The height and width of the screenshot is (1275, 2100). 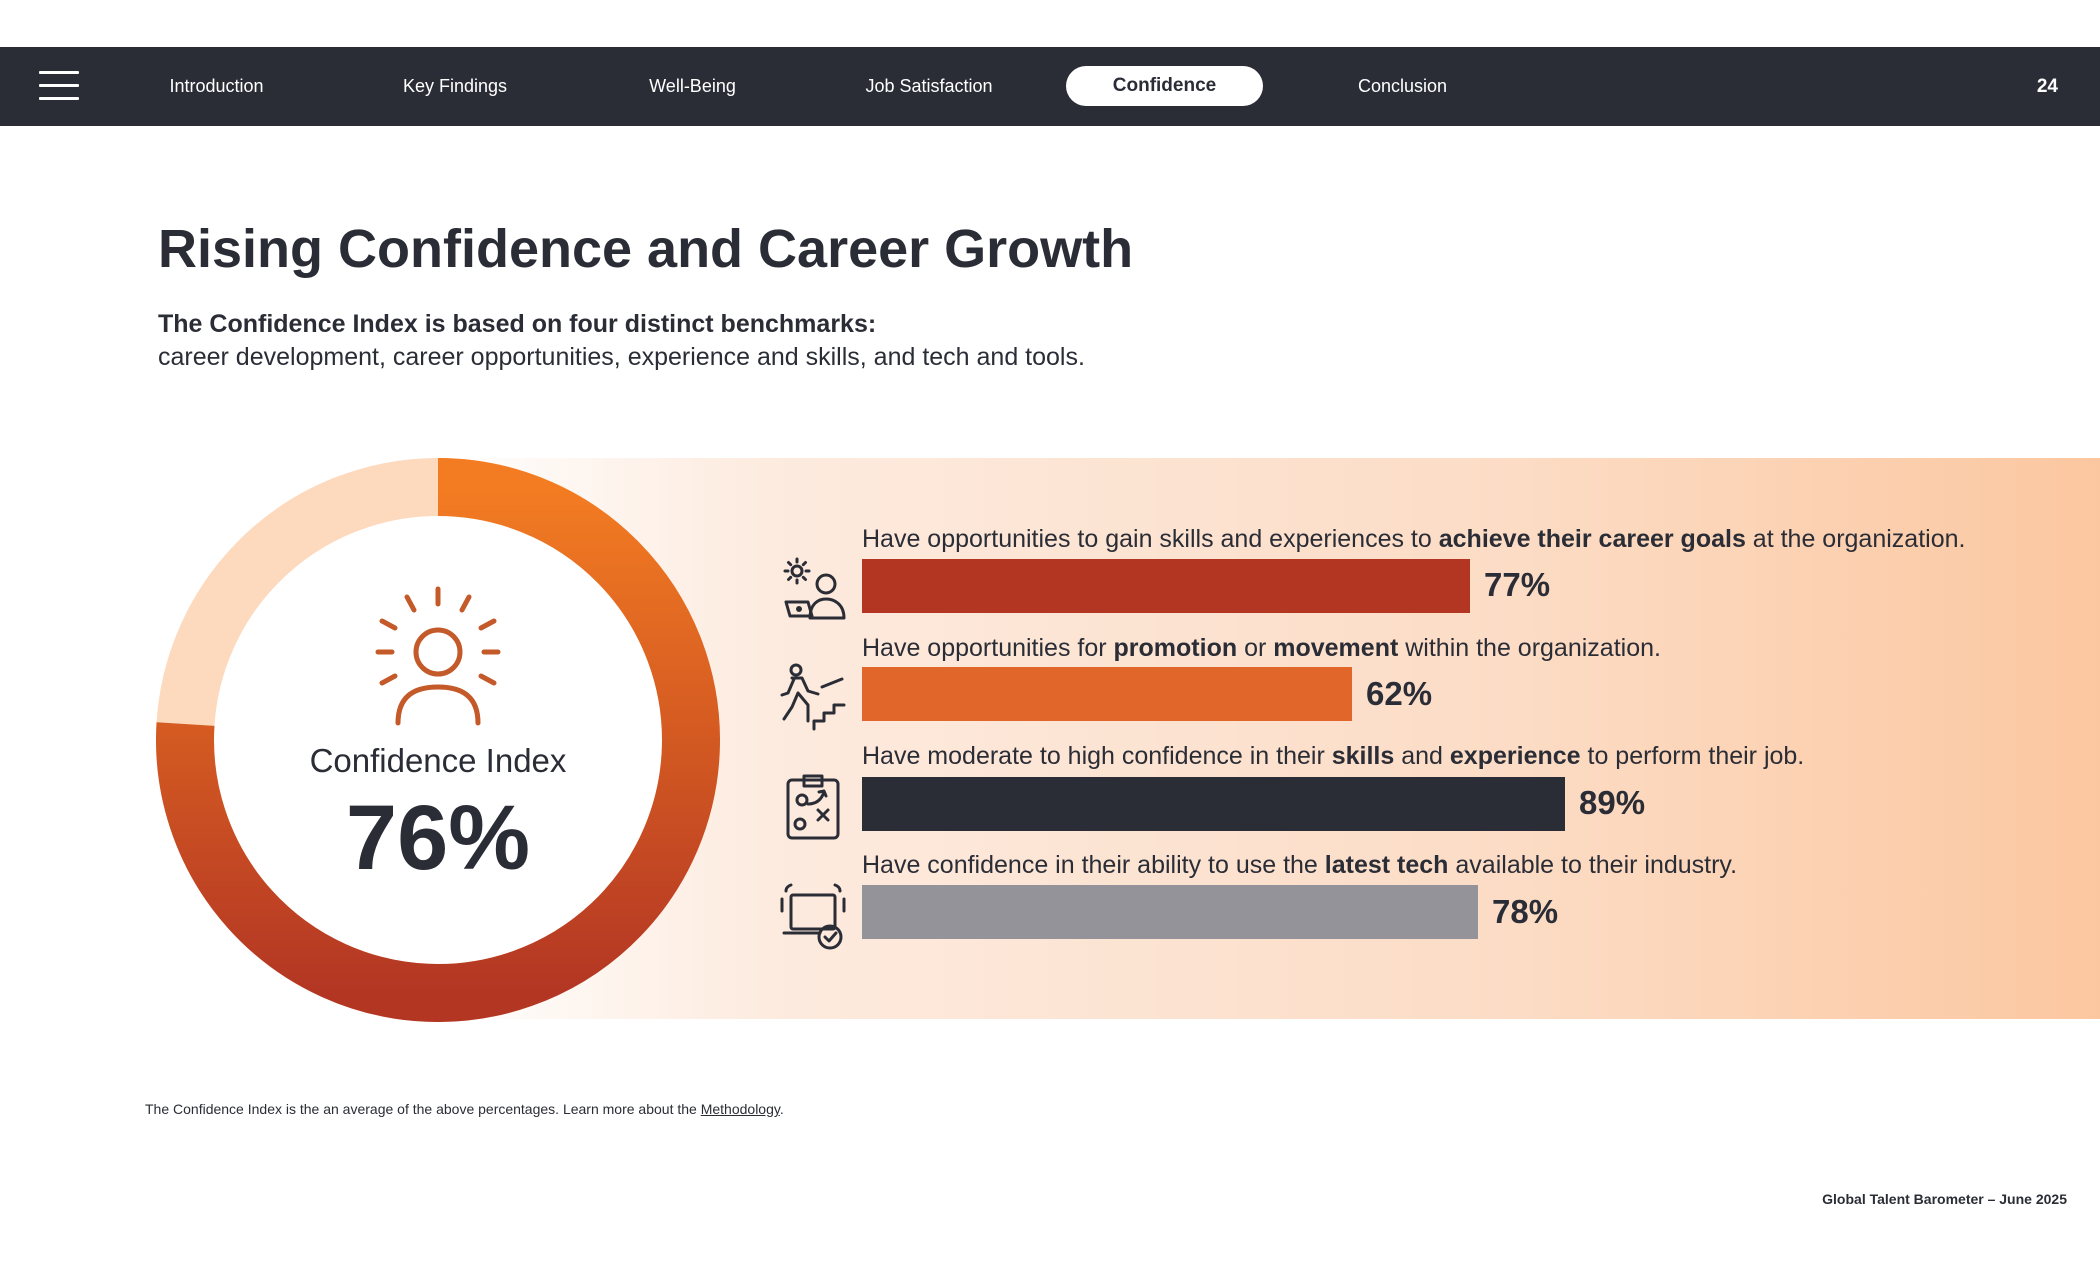 What do you see at coordinates (455, 86) in the screenshot?
I see `tab-key-findings: Key Findings` at bounding box center [455, 86].